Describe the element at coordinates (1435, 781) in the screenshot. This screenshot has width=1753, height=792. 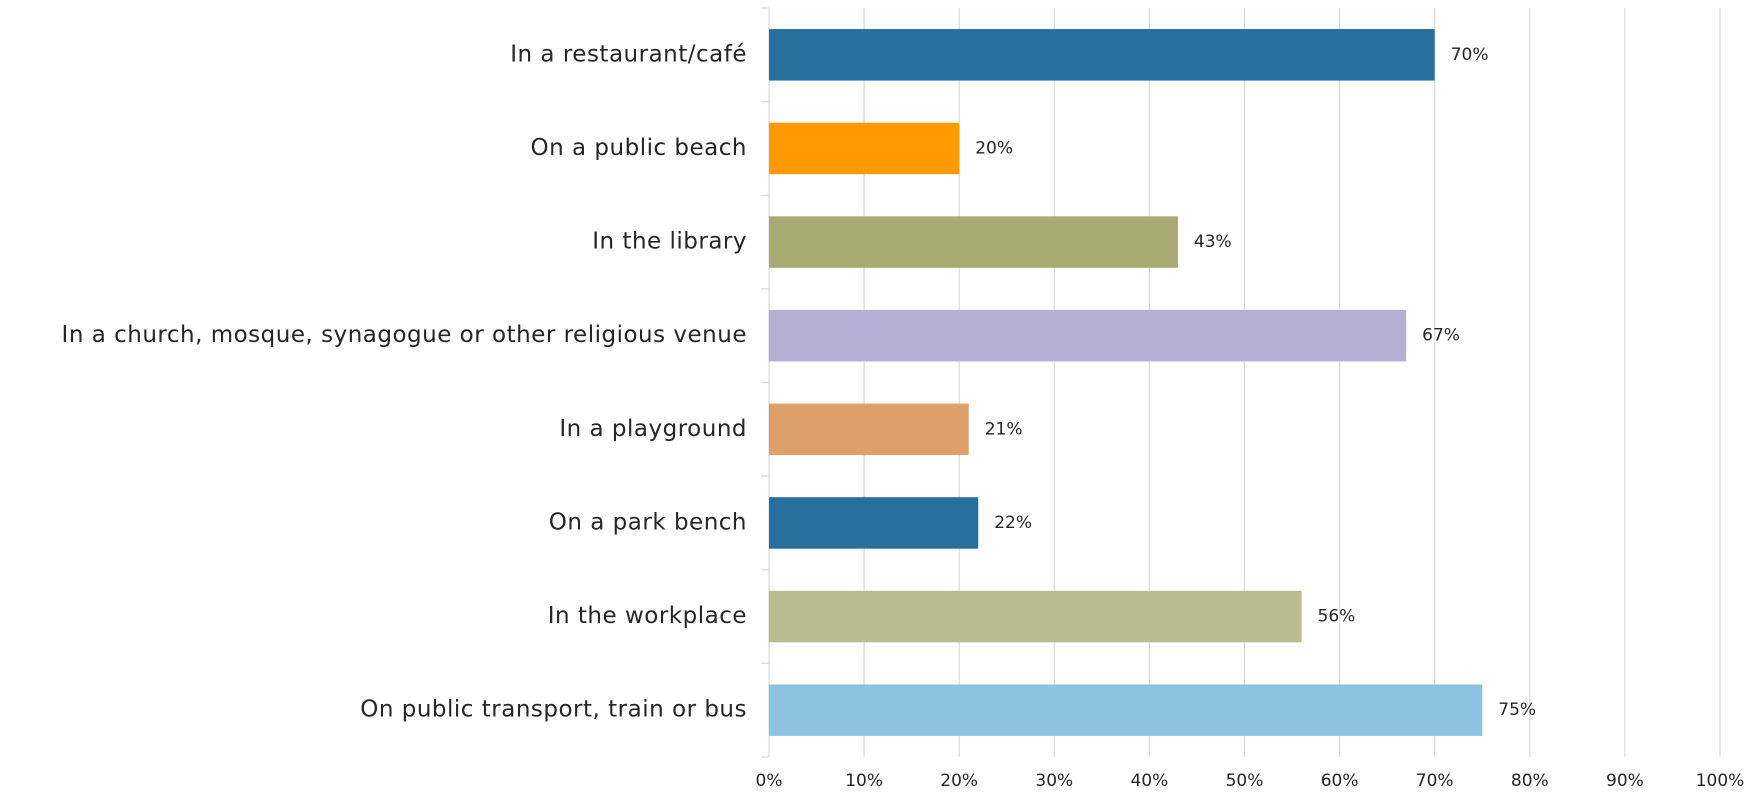
I see `x-tick-label: 70%` at that location.